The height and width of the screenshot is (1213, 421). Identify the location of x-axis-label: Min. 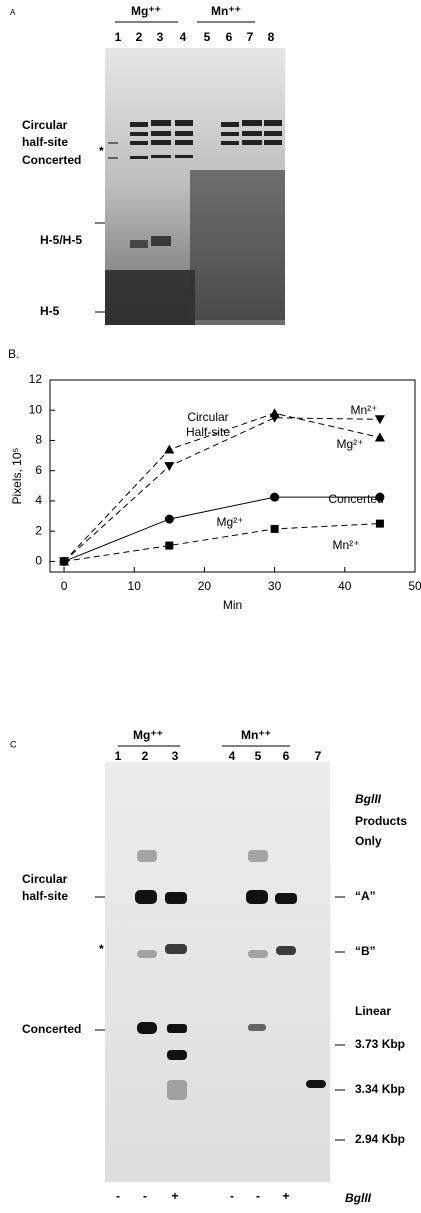
(232, 605).